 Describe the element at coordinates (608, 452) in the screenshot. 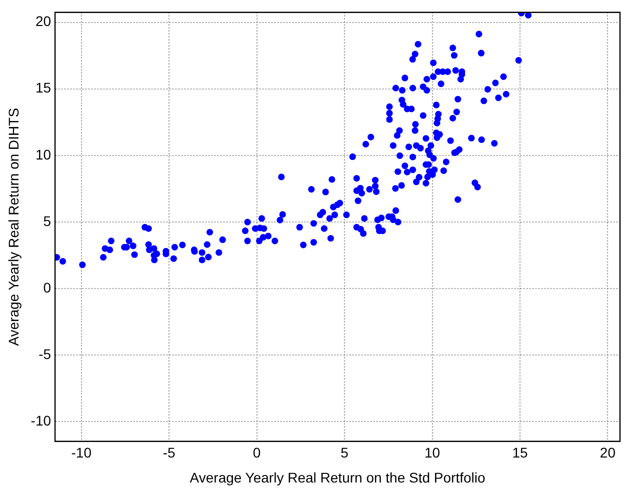

I see `x-tick-label: 20` at that location.